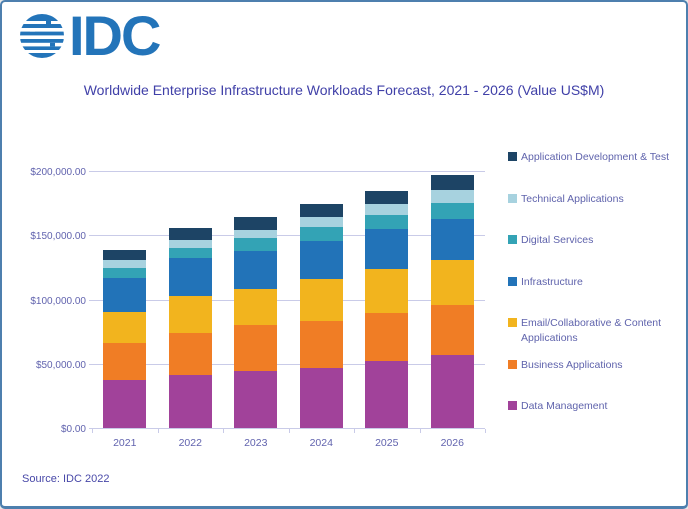 Image resolution: width=688 pixels, height=509 pixels. What do you see at coordinates (452, 443) in the screenshot?
I see `x-axis-label: 2026` at bounding box center [452, 443].